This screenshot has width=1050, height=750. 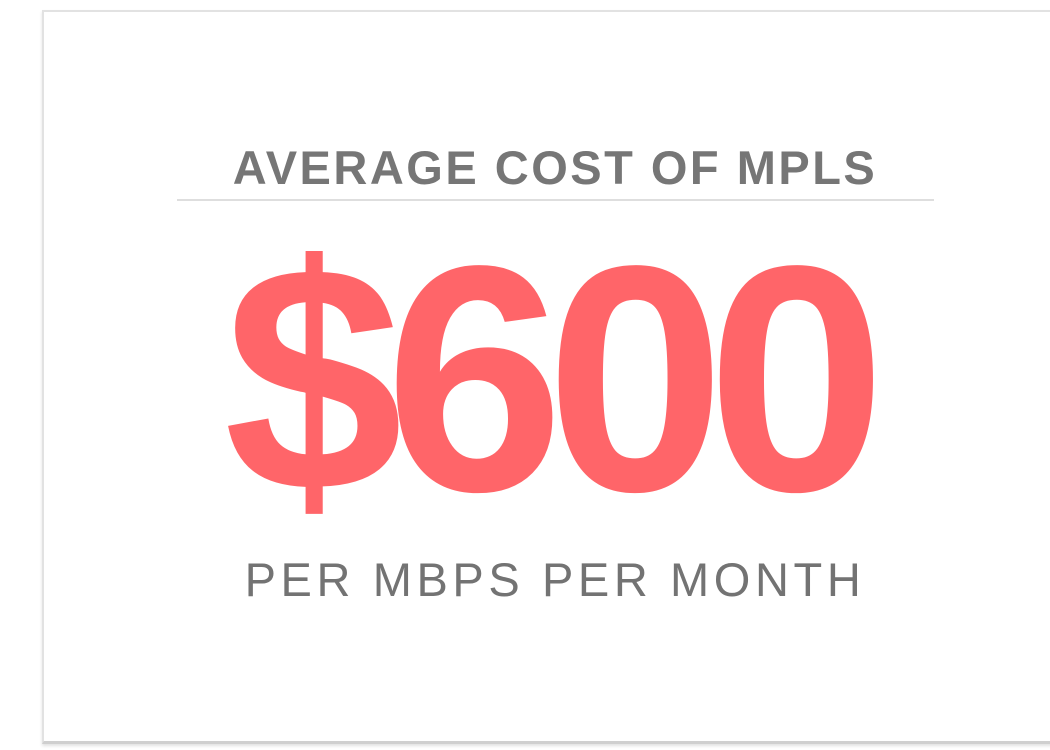 I want to click on stat-caption: PER MBPS PER MONTH, so click(x=555, y=579).